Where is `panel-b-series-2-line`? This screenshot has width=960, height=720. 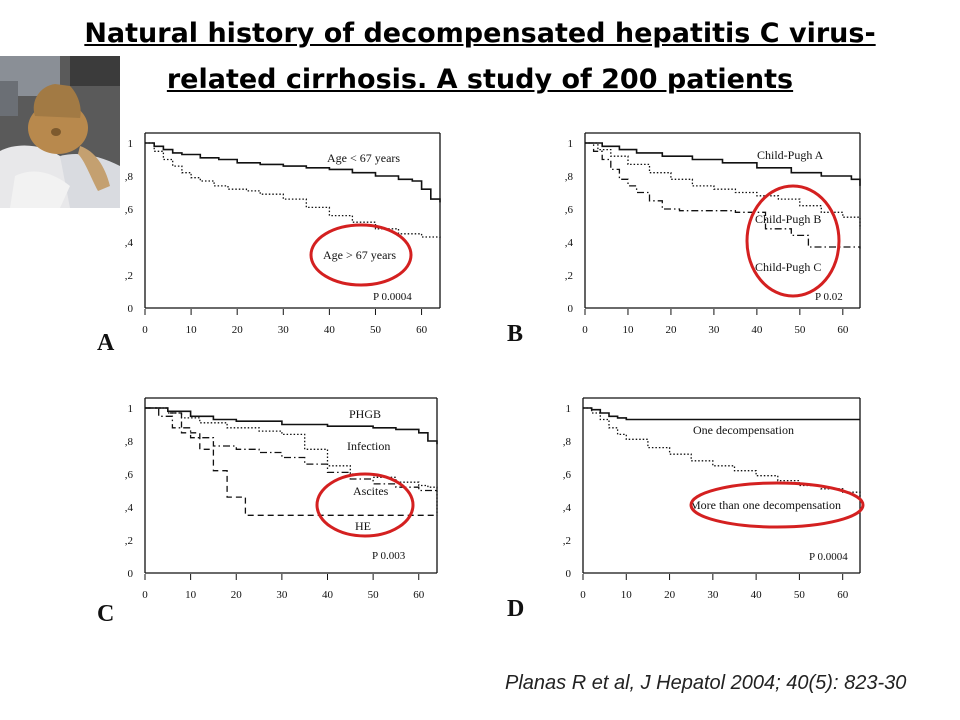
panel-b-series-2-line is located at coordinates (723, 185).